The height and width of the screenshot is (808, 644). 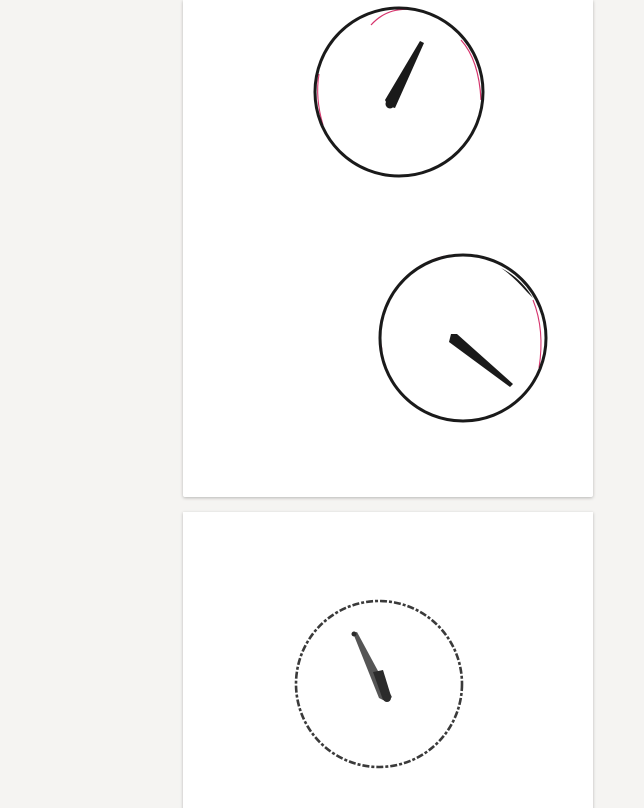 I want to click on clock-hand-shading, so click(x=382, y=685).